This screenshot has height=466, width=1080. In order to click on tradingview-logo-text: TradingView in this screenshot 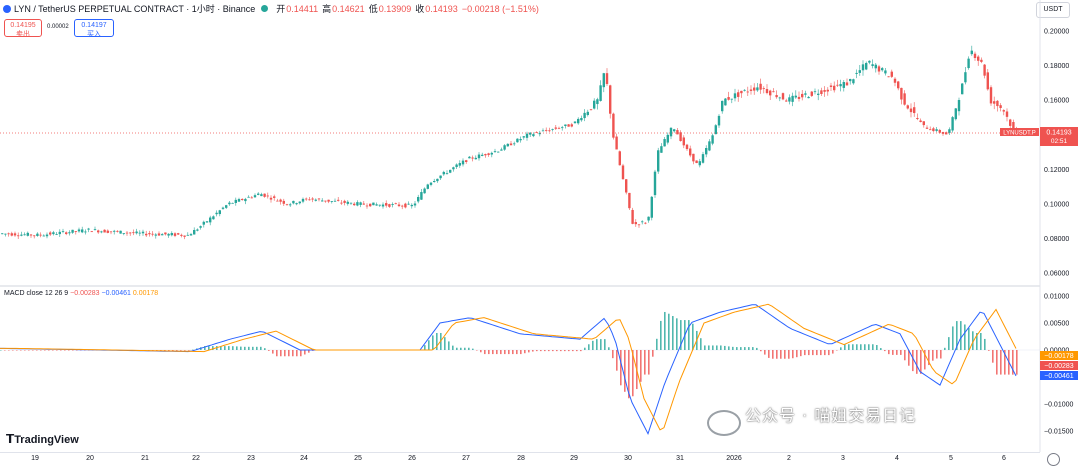, I will do `click(46, 440)`.